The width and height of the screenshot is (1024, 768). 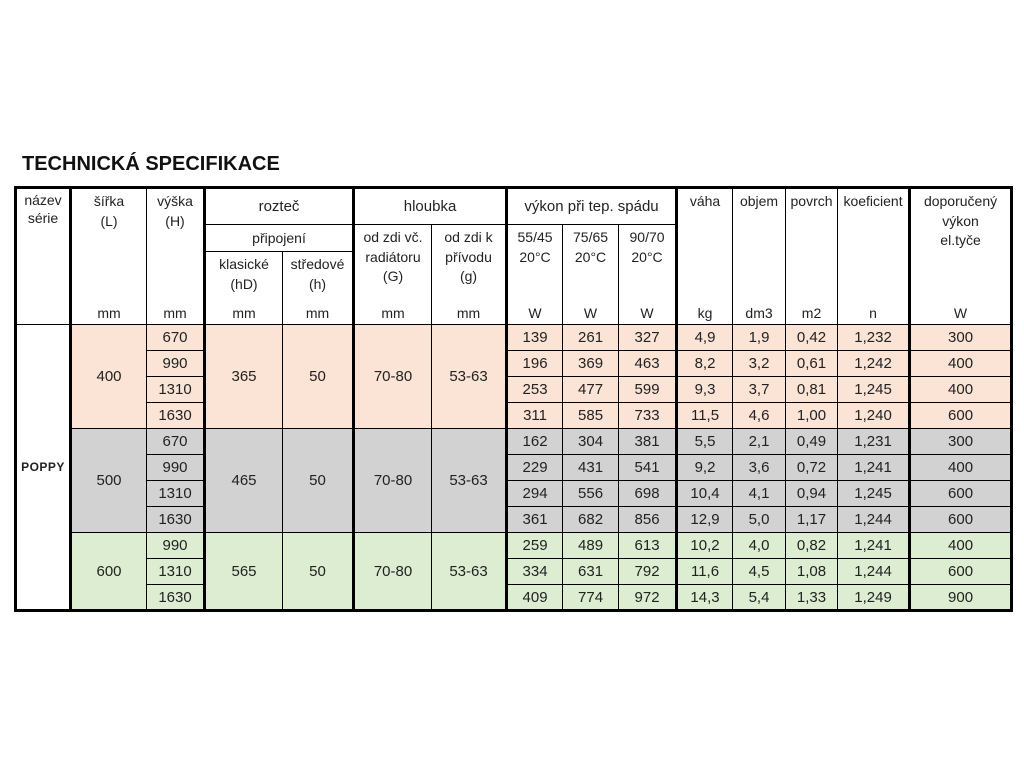 I want to click on cell-weight: 8,2, so click(x=705, y=363).